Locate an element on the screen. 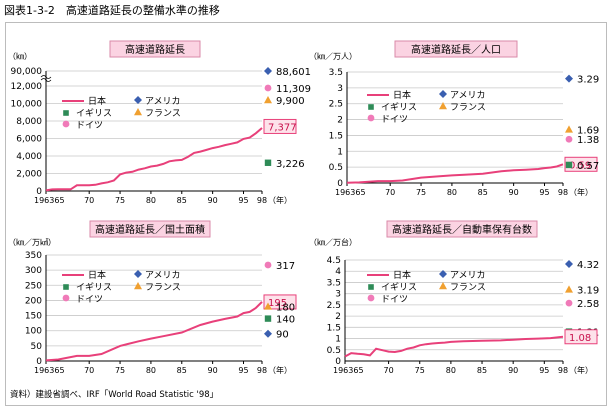  data-label-france: 1.69 is located at coordinates (588, 130).